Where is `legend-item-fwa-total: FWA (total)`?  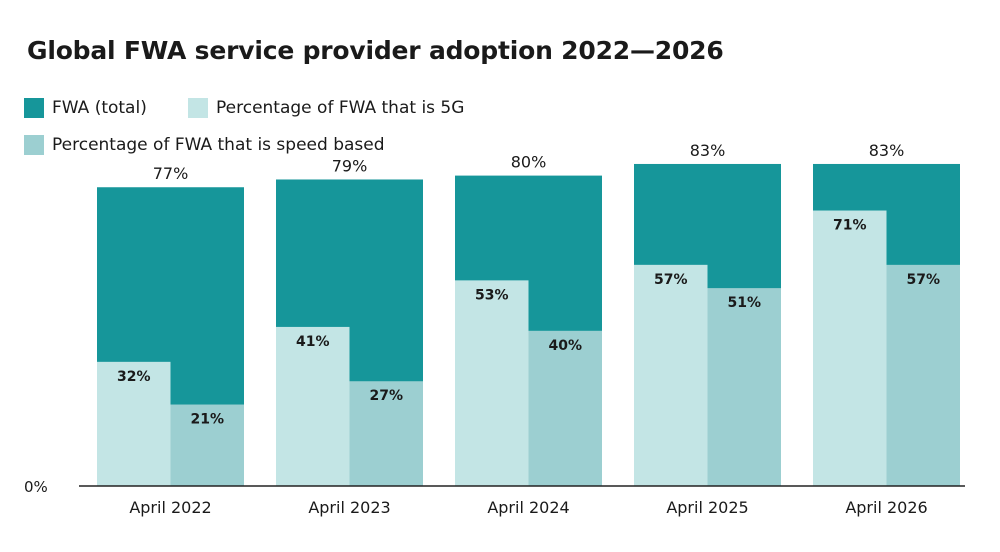
legend-item-fwa-total: FWA (total) is located at coordinates (85, 108).